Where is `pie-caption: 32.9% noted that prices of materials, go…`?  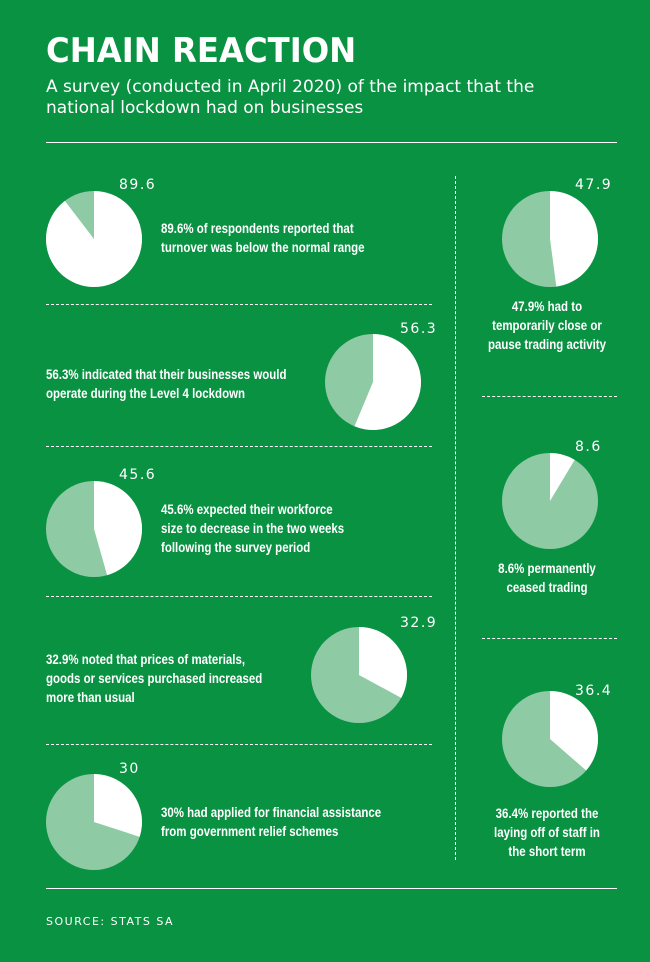
pie-caption: 32.9% noted that prices of materials, go… is located at coordinates (154, 678).